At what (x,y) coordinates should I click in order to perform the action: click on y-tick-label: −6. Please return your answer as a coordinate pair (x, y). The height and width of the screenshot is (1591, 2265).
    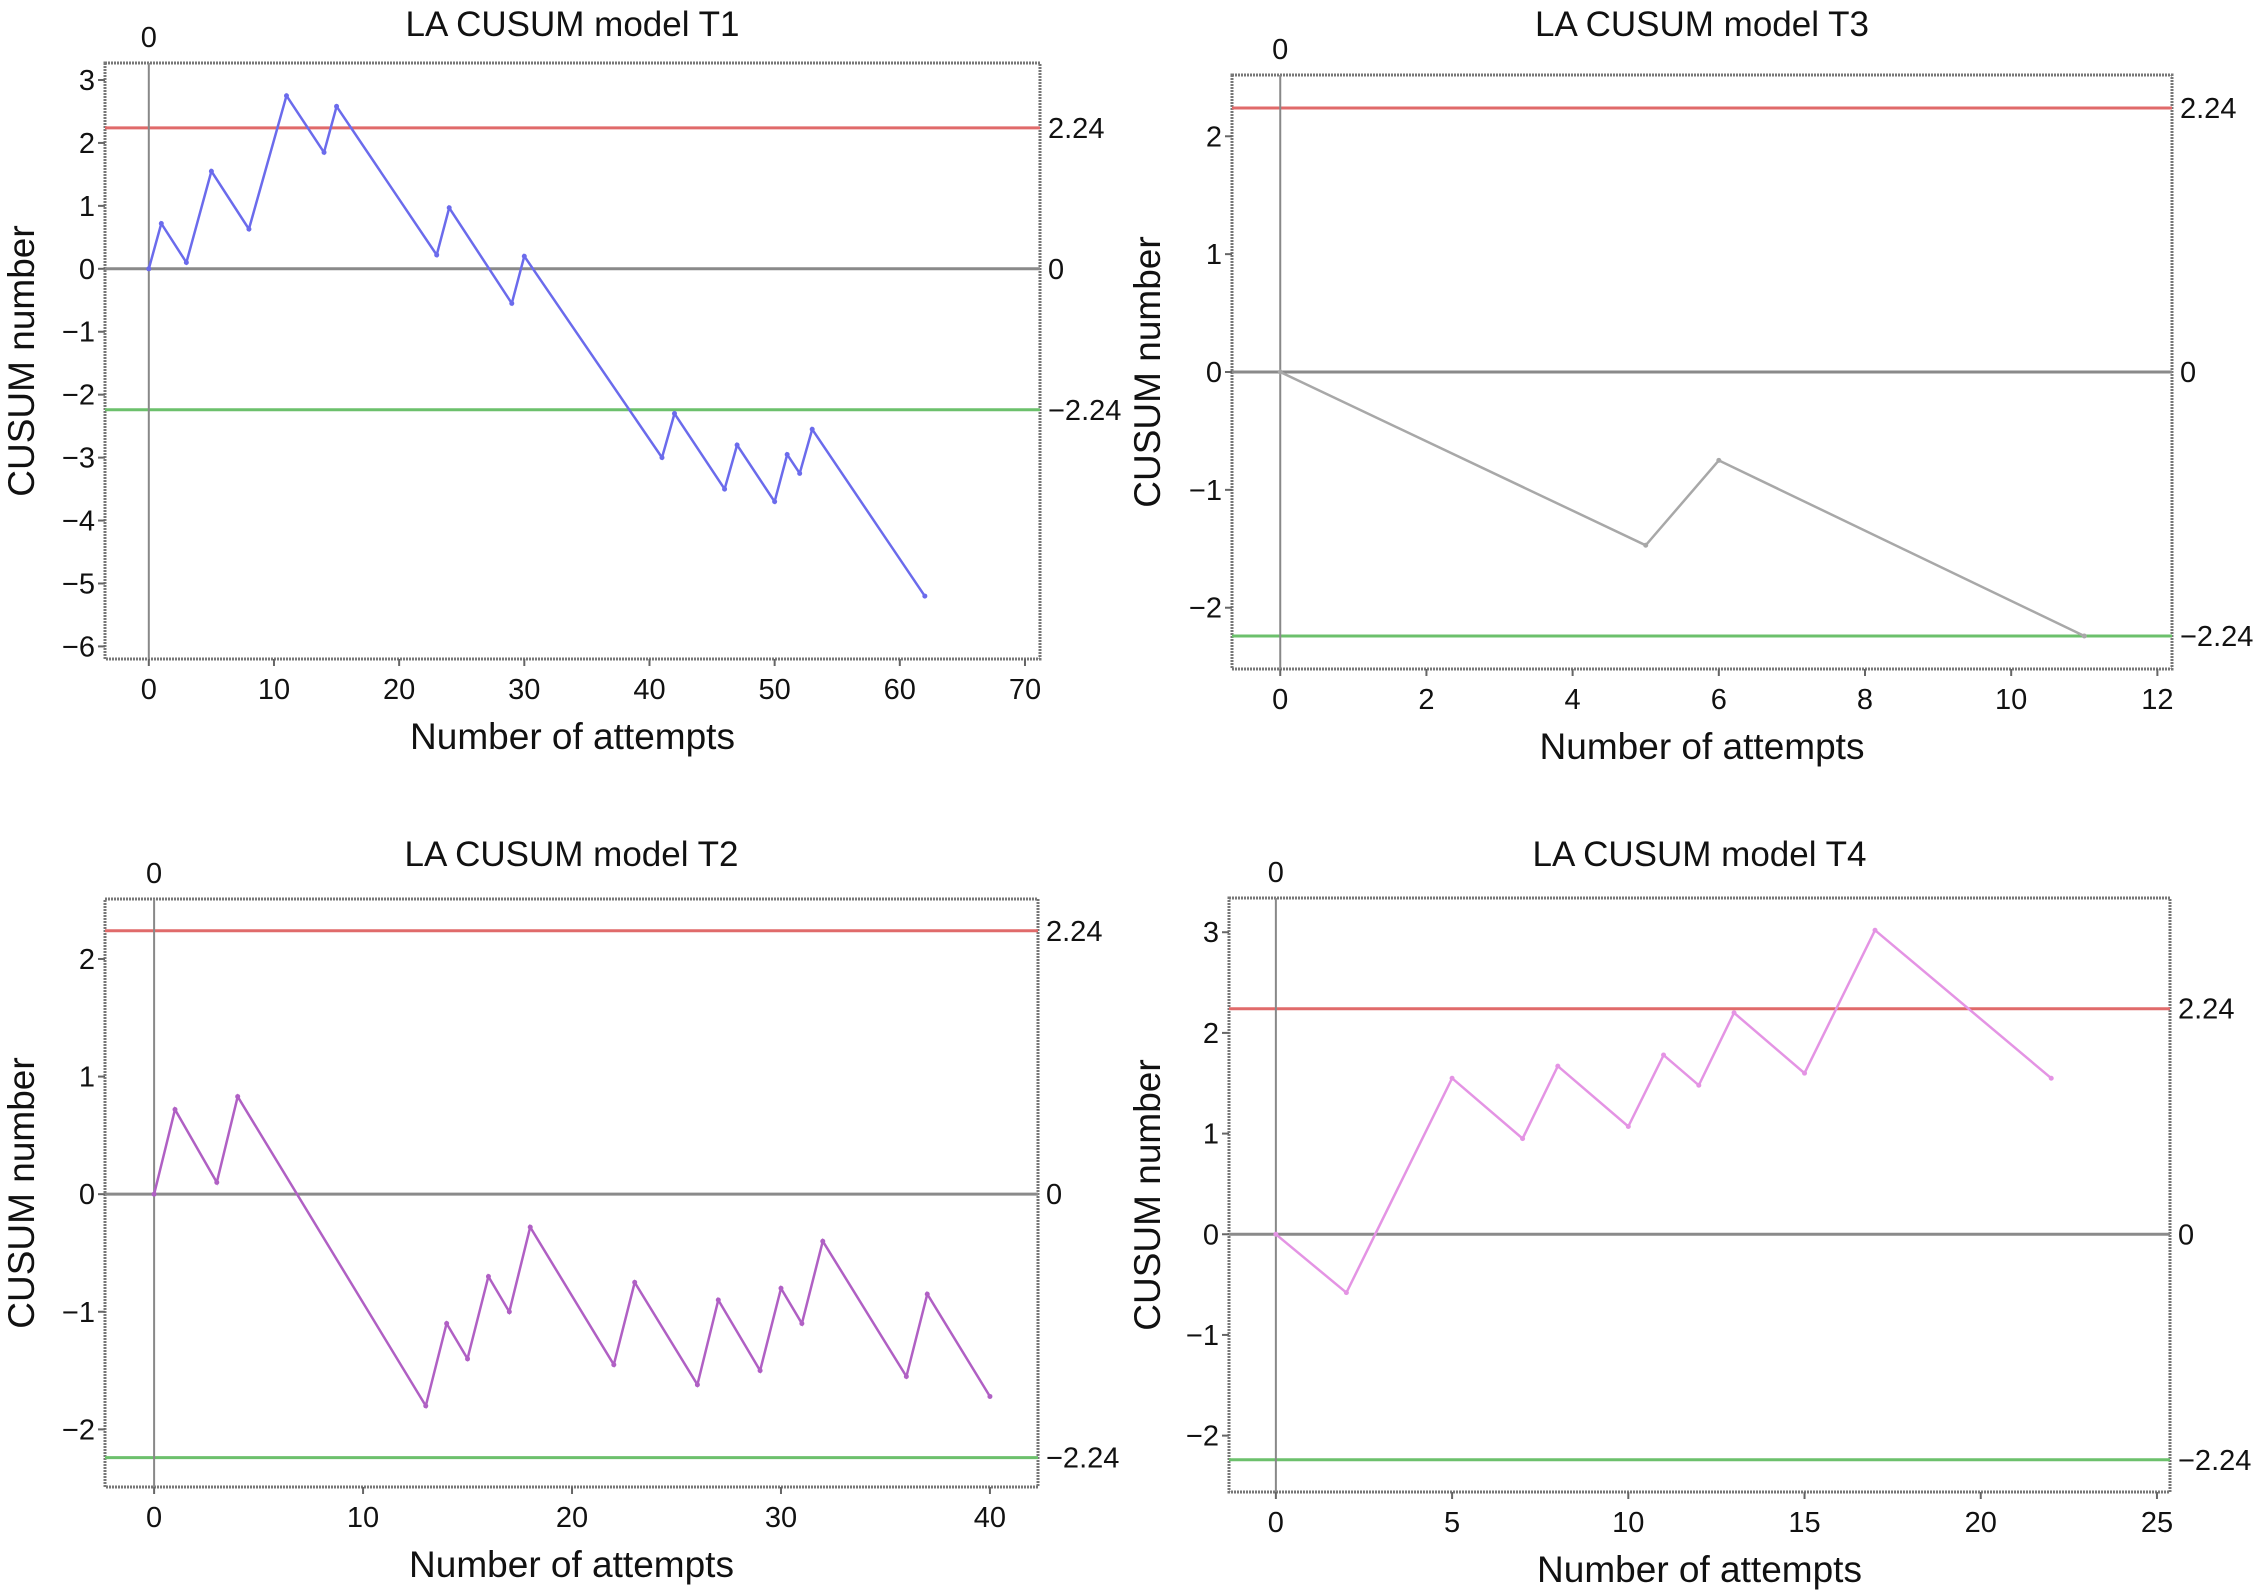
    Looking at the image, I should click on (78, 647).